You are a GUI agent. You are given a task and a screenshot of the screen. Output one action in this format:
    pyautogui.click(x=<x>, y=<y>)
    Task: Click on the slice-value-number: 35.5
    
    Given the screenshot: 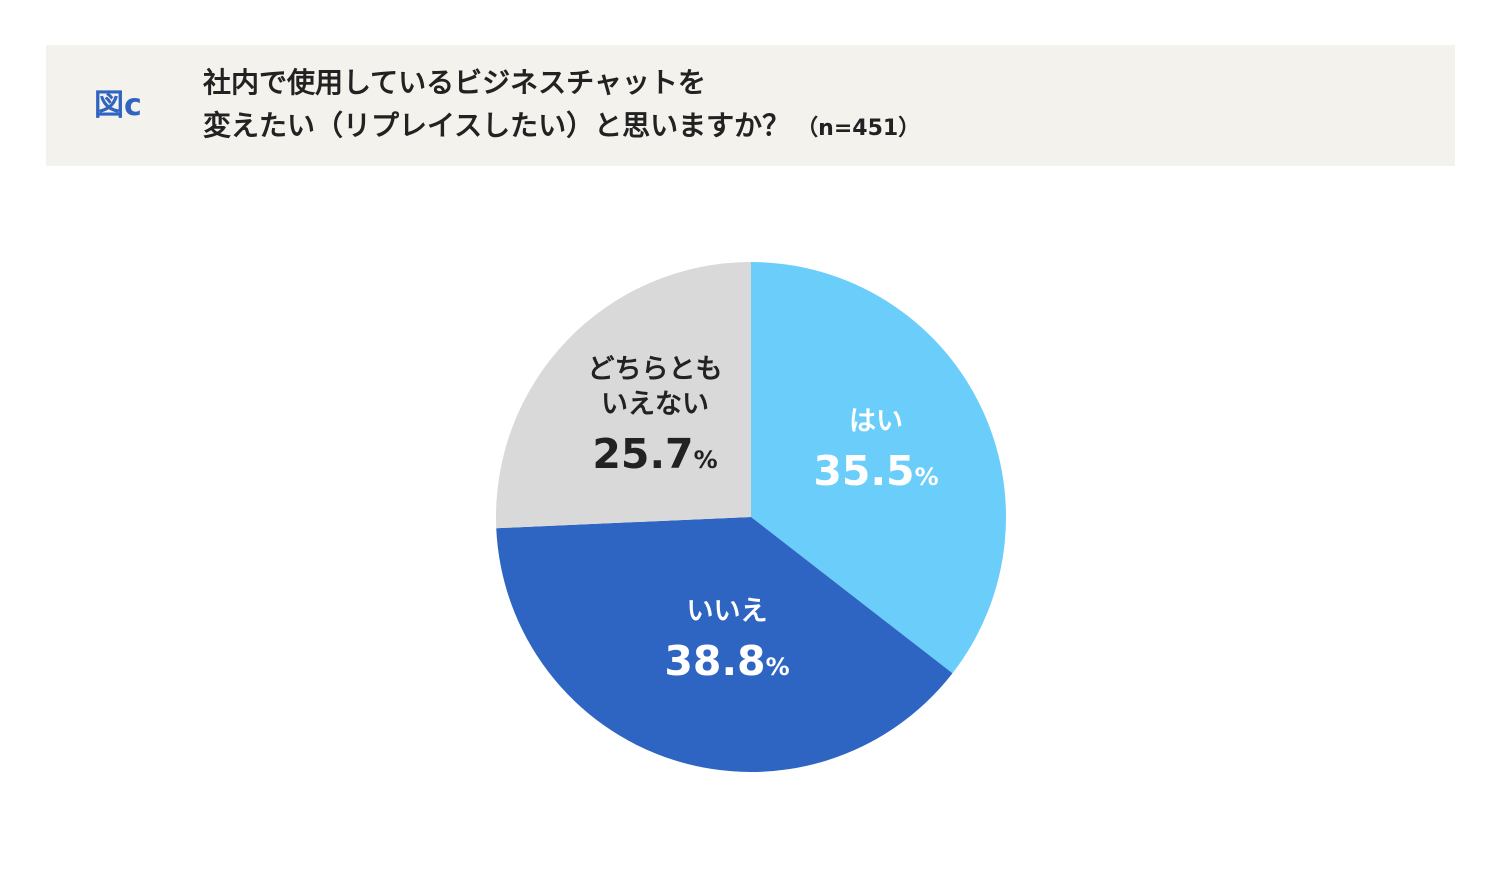 What is the action you would take?
    pyautogui.click(x=863, y=471)
    